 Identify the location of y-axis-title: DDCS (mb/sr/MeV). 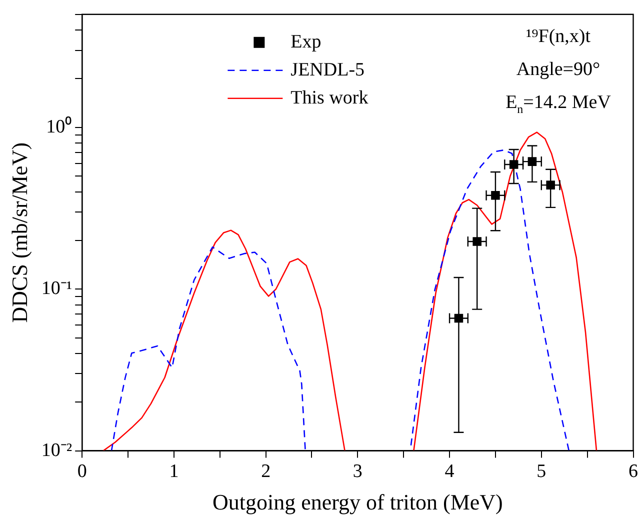
(19, 232).